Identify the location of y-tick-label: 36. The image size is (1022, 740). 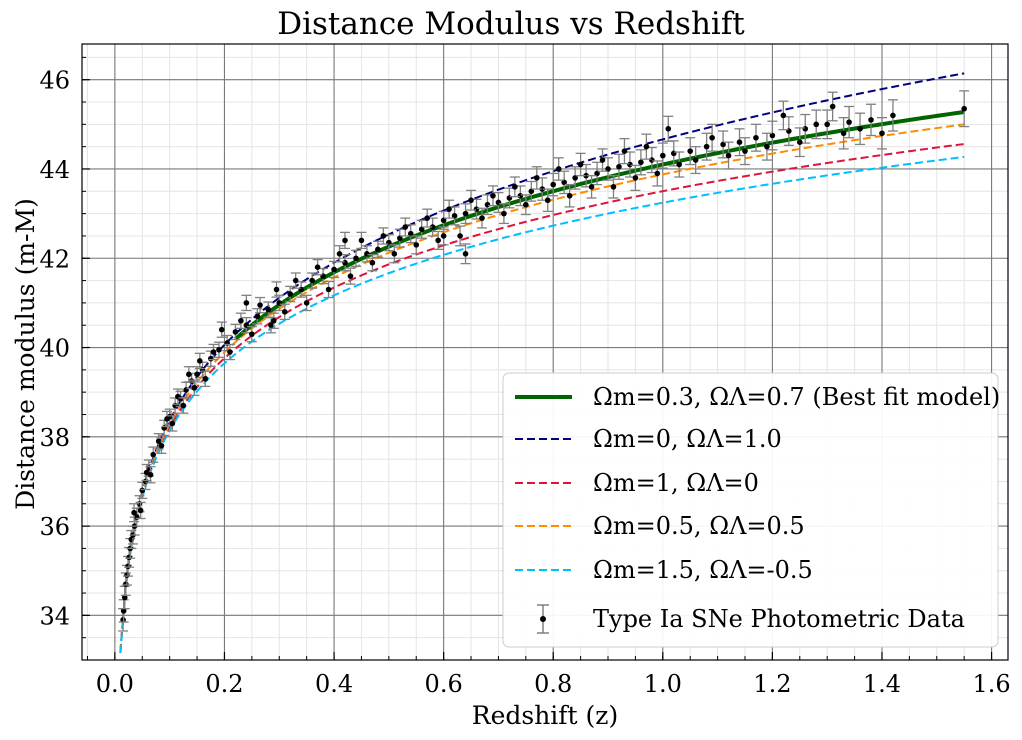
(54, 527).